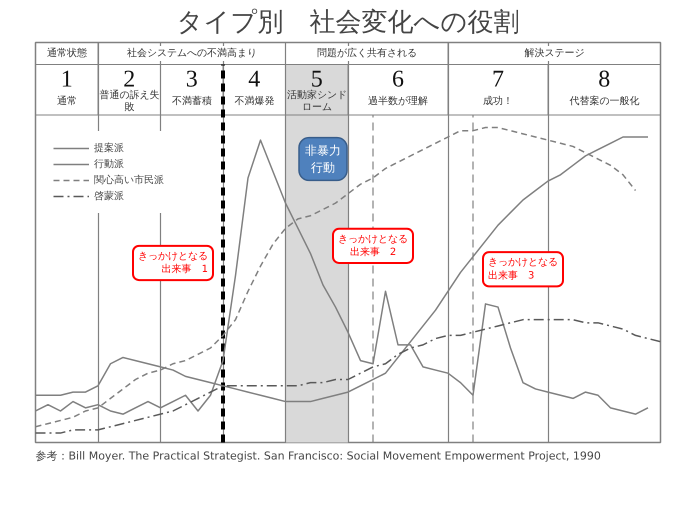 The image size is (700, 530). I want to click on chart-title: タイプ別 社会変化への役割, so click(348, 23).